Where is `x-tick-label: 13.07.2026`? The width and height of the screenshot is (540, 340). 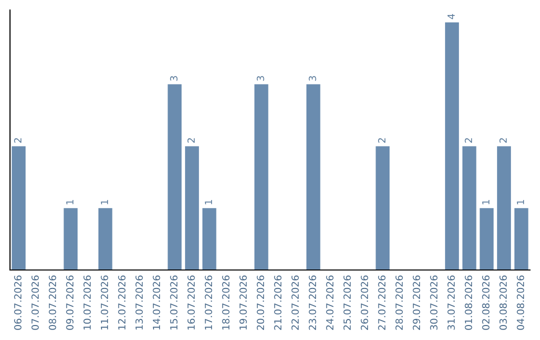 x-tick-label: 13.07.2026 is located at coordinates (139, 302).